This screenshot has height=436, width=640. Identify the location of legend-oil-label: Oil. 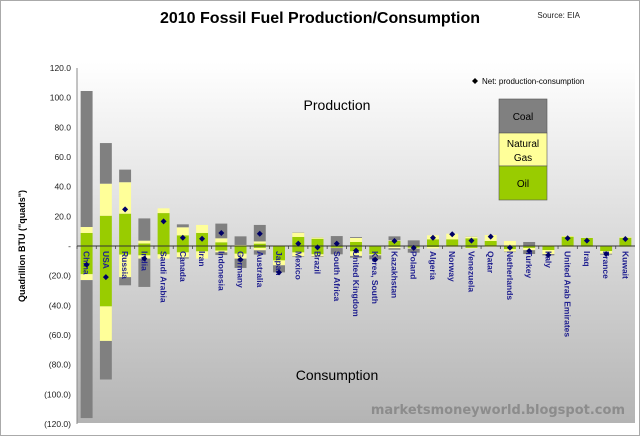
(523, 184).